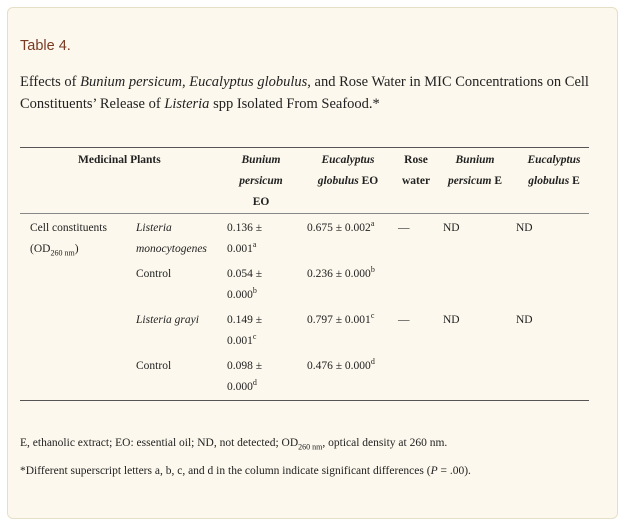 The image size is (629, 530). I want to click on value-line: 0.797 ± 0.001, so click(339, 320).